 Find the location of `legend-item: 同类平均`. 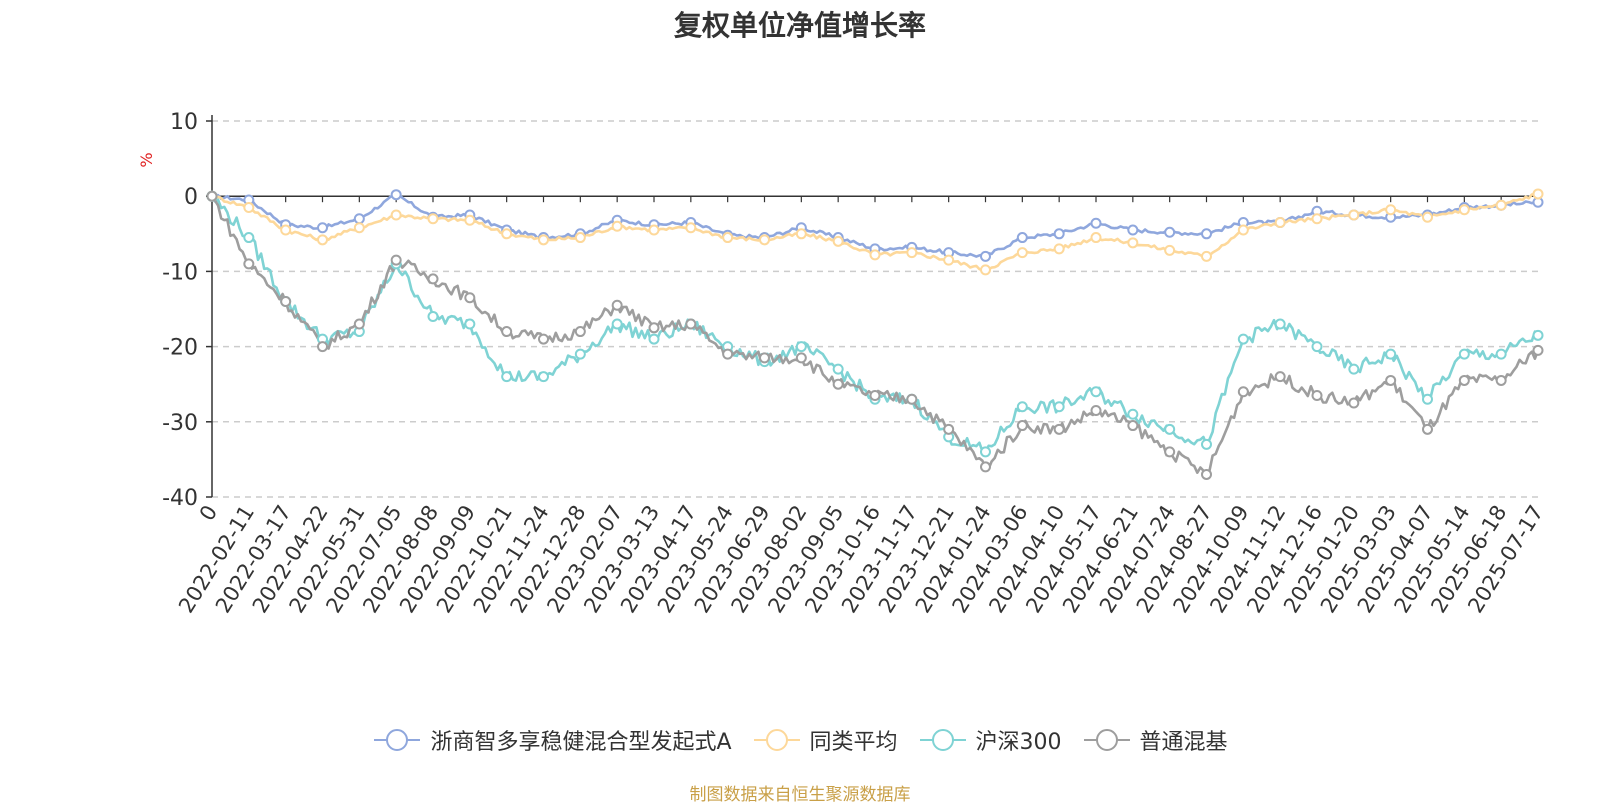

legend-item: 同类平均 is located at coordinates (825, 740).